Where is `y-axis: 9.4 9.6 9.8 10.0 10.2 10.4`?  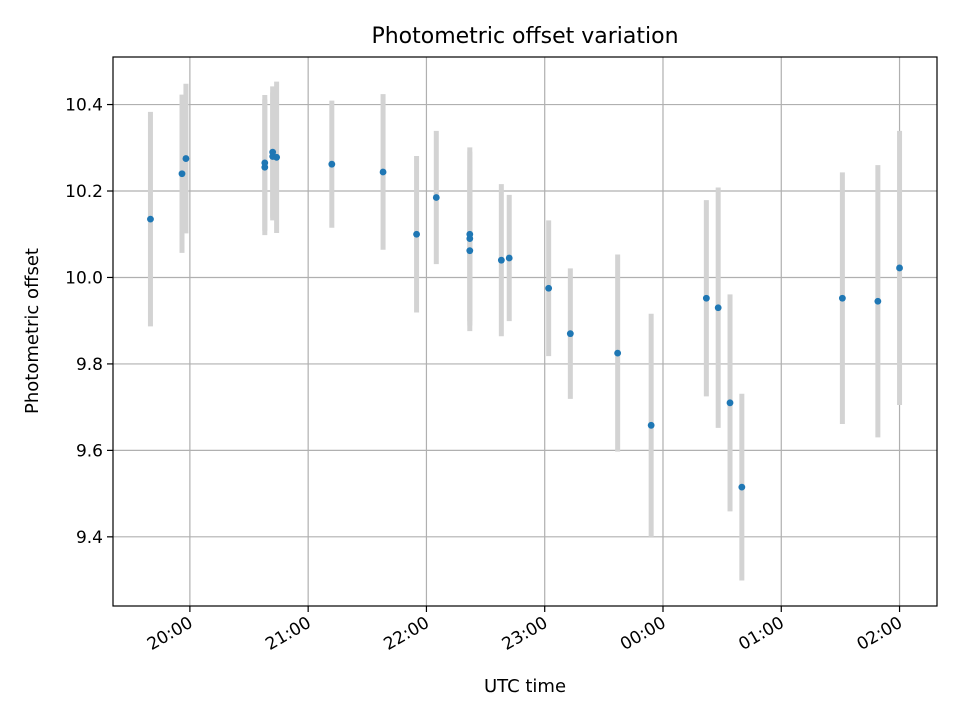 y-axis: 9.4 9.6 9.8 10.0 10.2 10.4 is located at coordinates (89, 322).